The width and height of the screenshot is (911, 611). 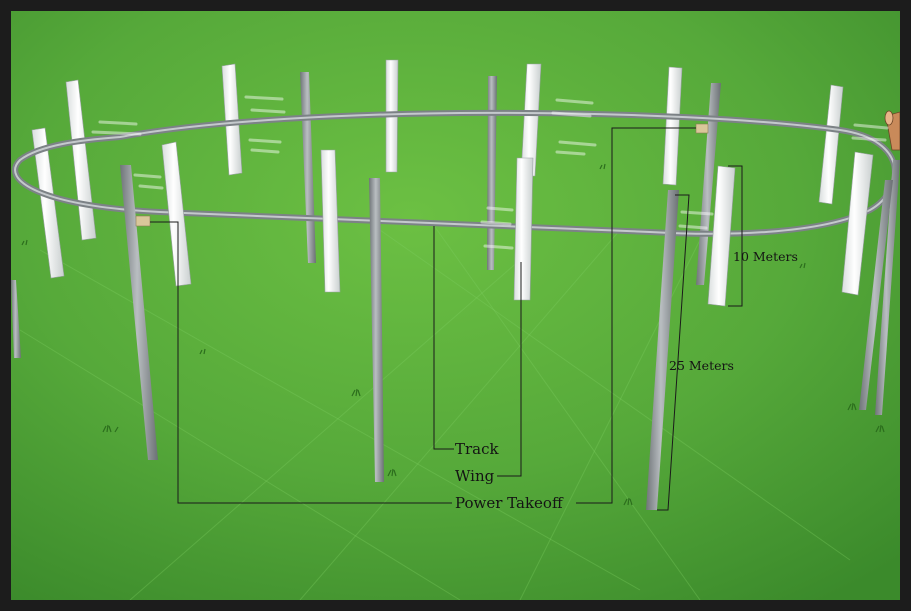 I want to click on post-height-dimension, so click(x=673, y=352).